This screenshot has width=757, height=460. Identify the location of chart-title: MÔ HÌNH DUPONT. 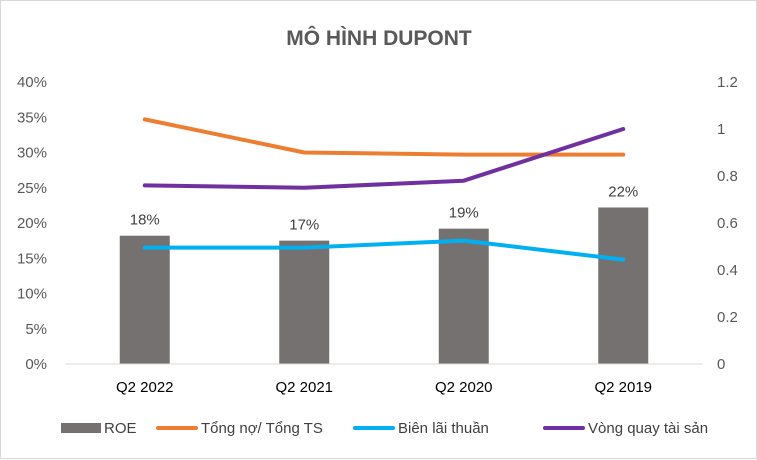
(379, 38).